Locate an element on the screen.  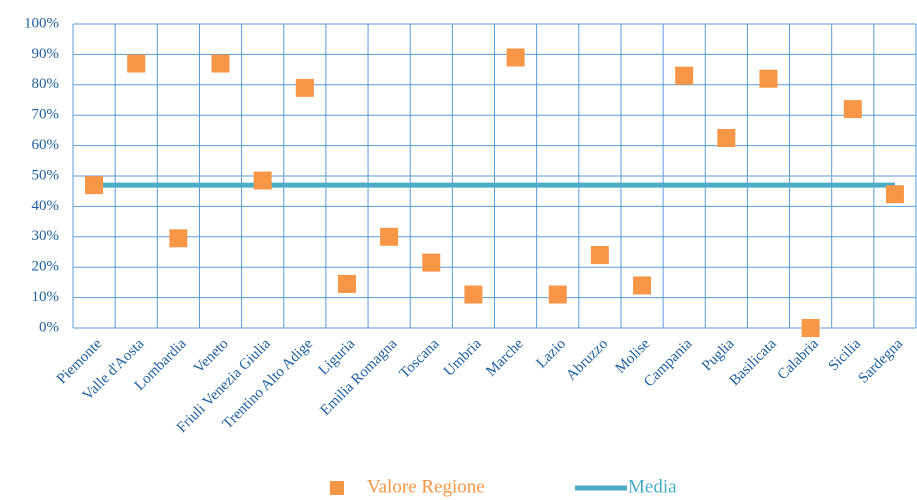
y-tick-label: 90% is located at coordinates (46, 54).